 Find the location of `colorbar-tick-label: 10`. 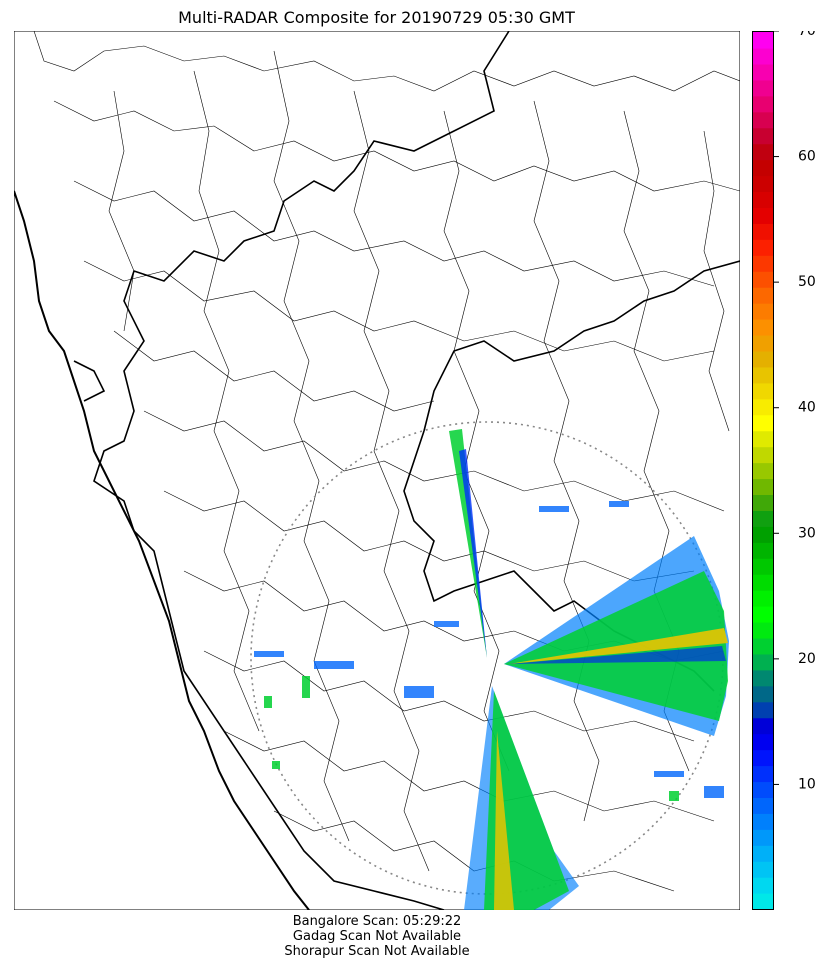

colorbar-tick-label: 10 is located at coordinates (807, 784).